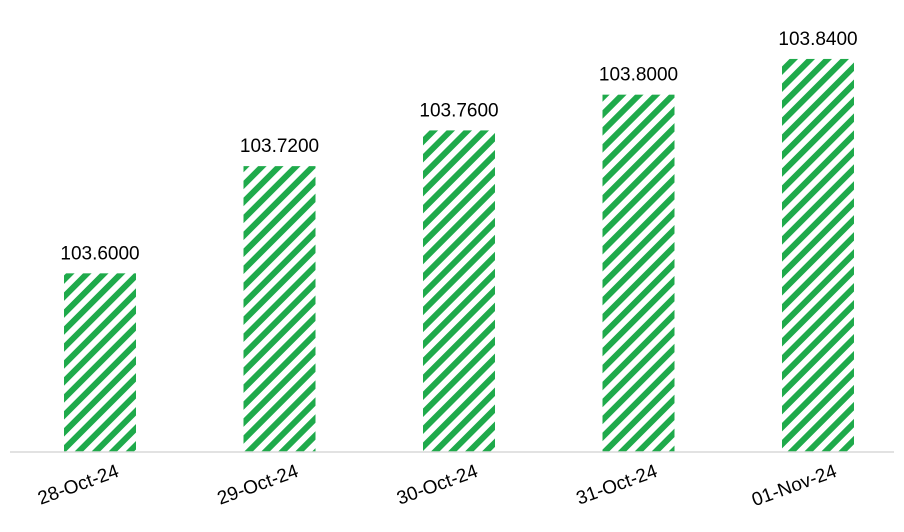  Describe the element at coordinates (638, 75) in the screenshot. I see `data-label-31-Oct-24: 103.8000` at that location.